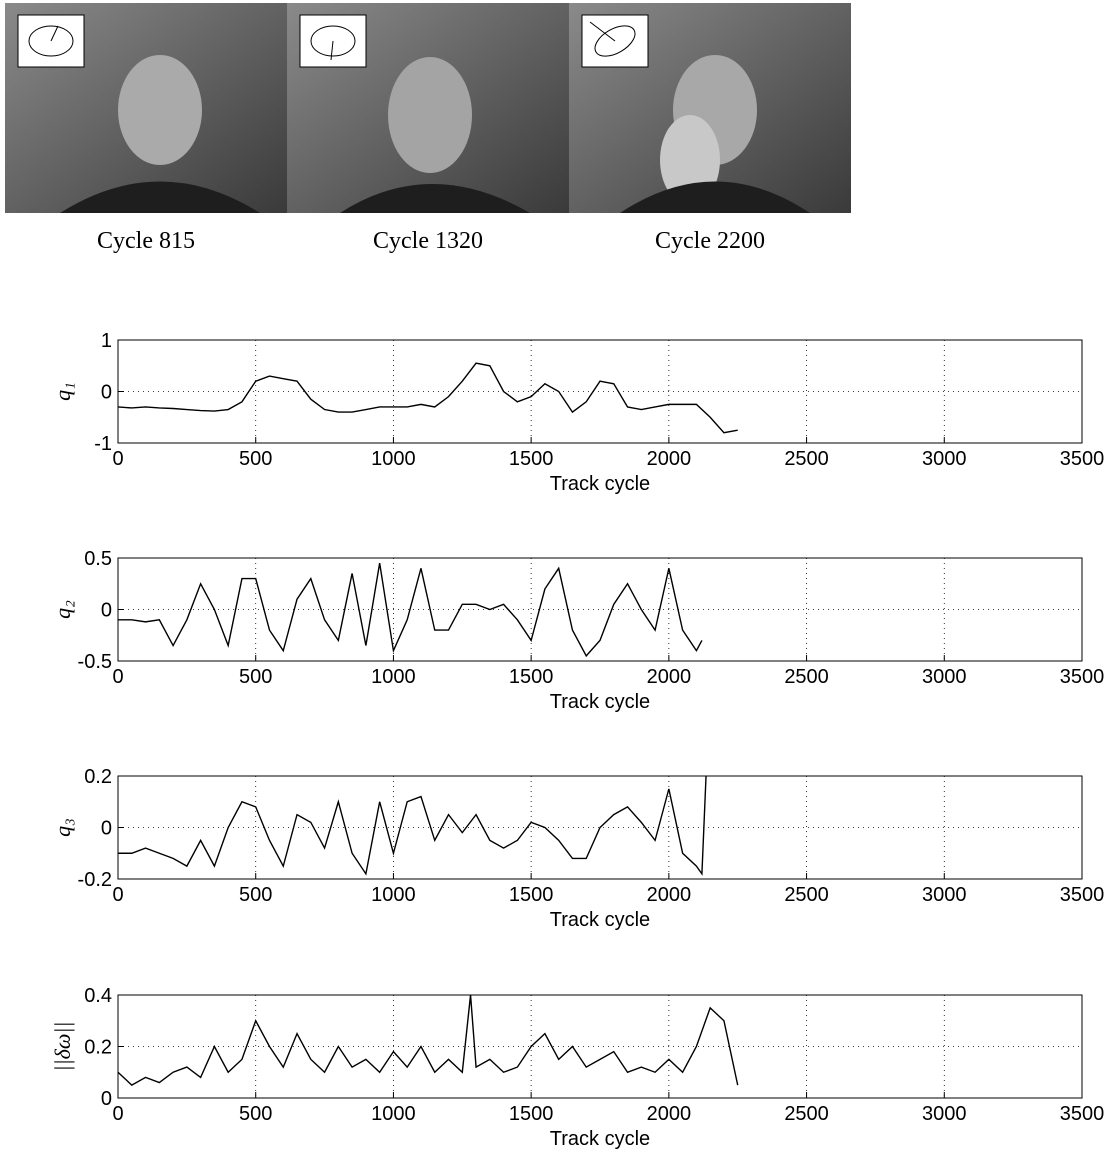  Describe the element at coordinates (95, 662) in the screenshot. I see `y-tick-label: -0.5` at that location.